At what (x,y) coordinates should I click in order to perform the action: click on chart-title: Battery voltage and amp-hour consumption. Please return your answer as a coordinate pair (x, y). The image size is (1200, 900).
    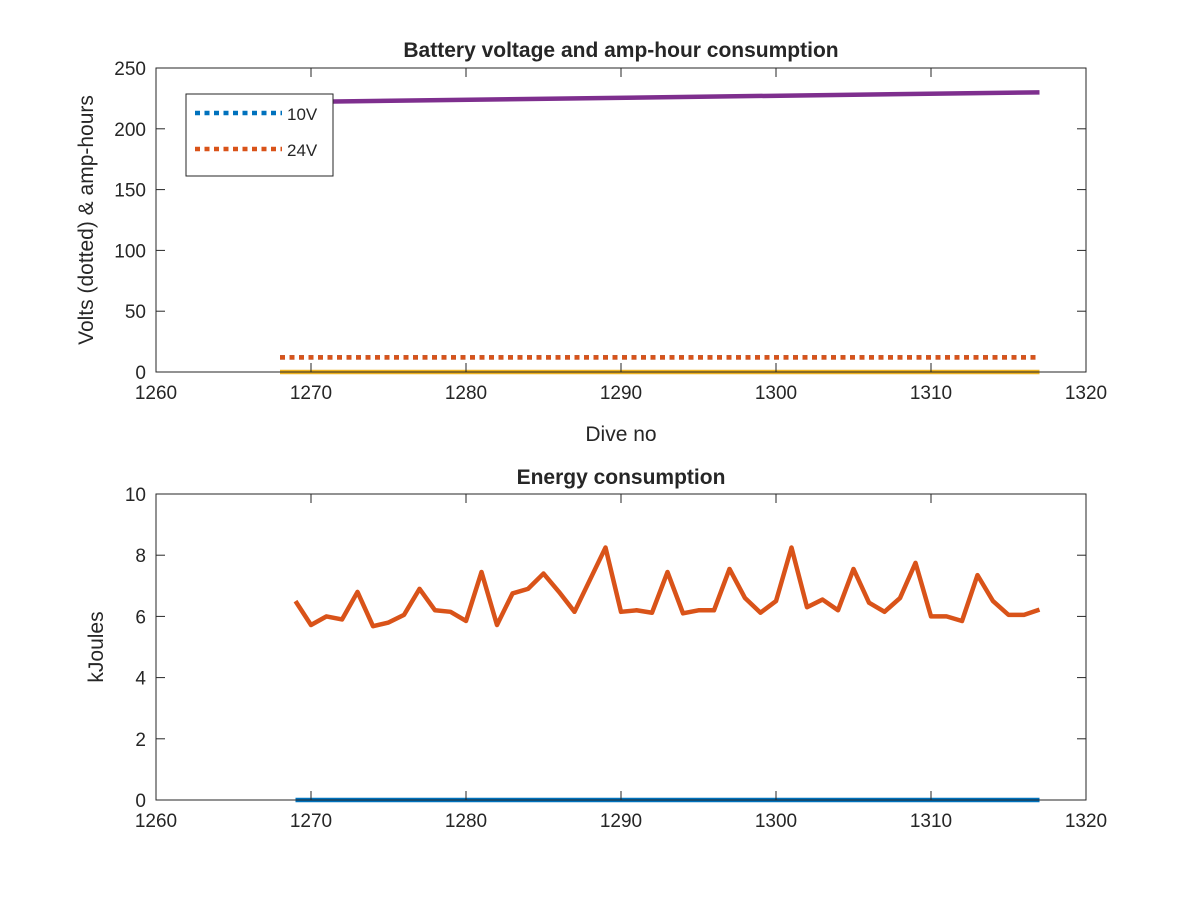
    Looking at the image, I should click on (620, 50).